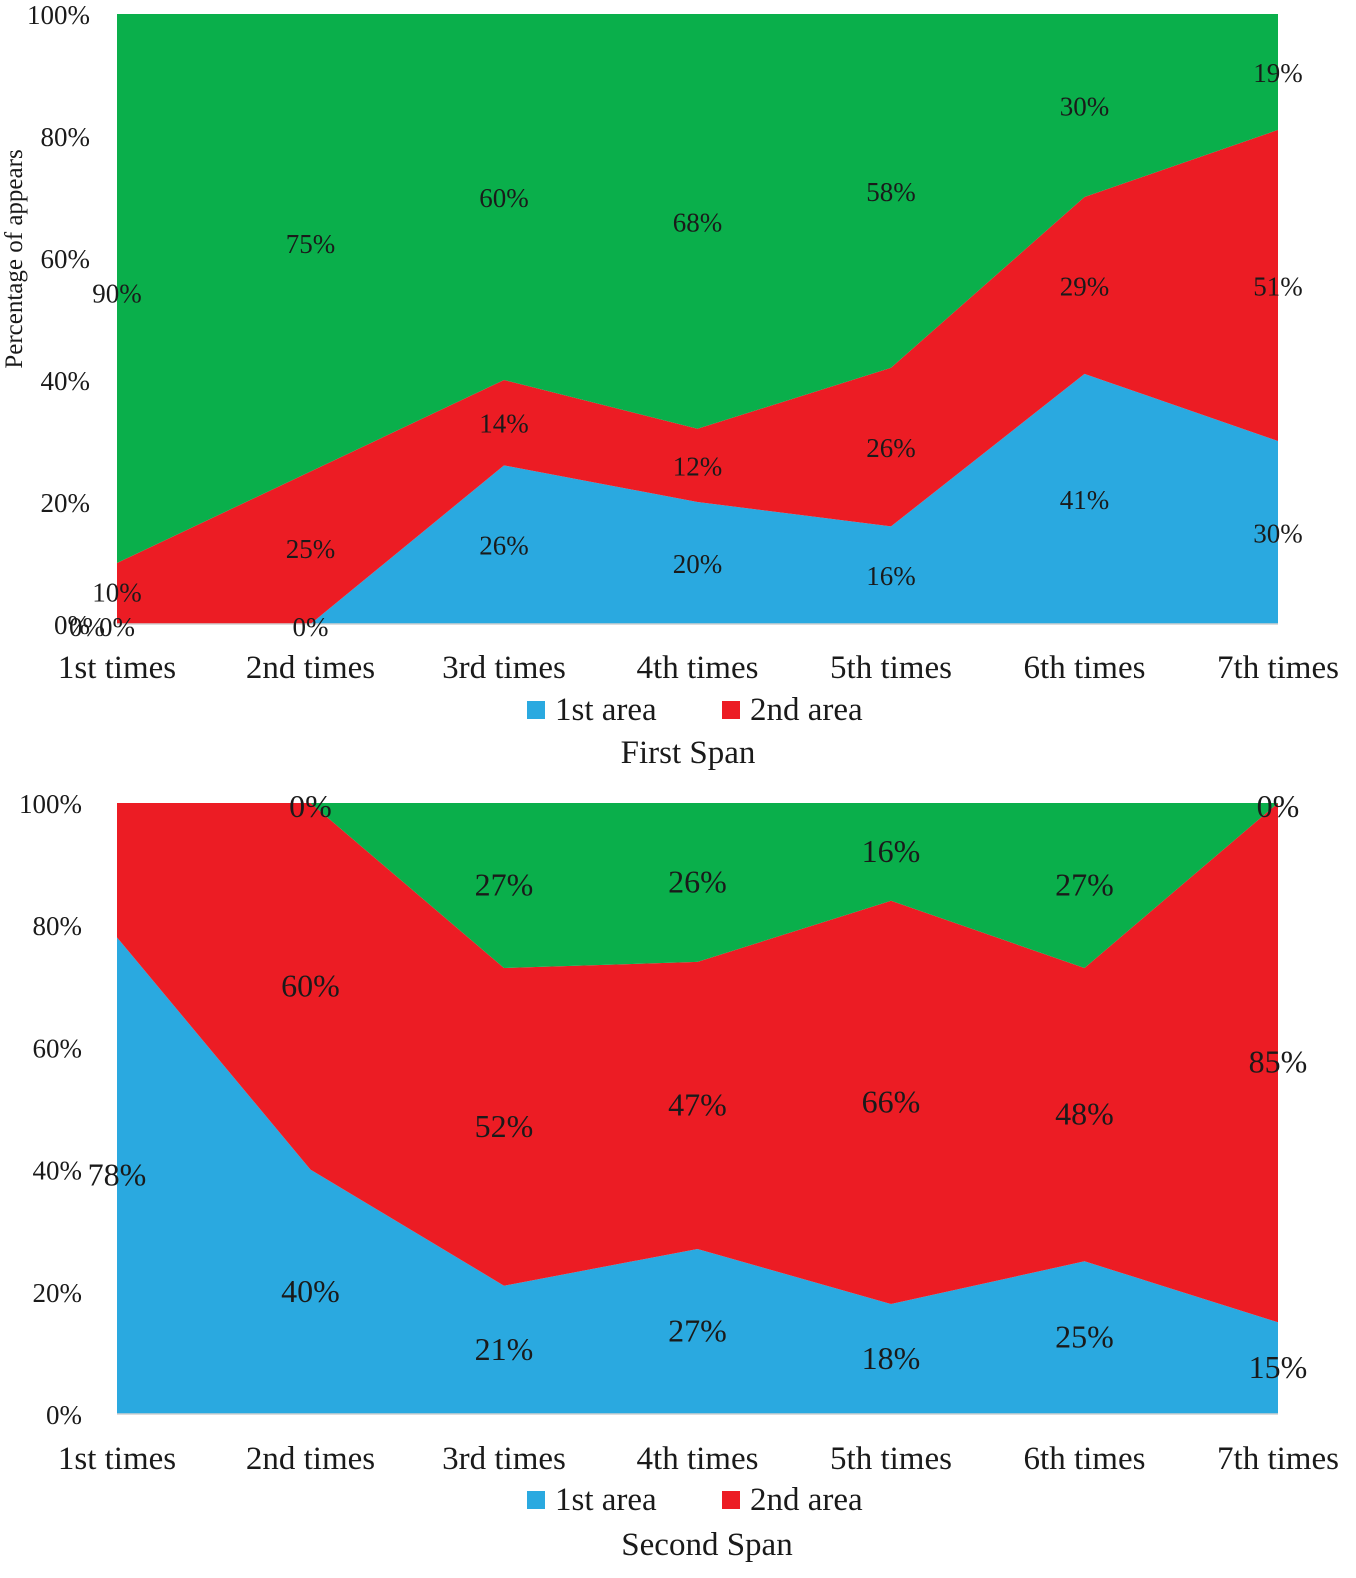 This screenshot has width=1356, height=1578. I want to click on data-label: 78%, so click(117, 1175).